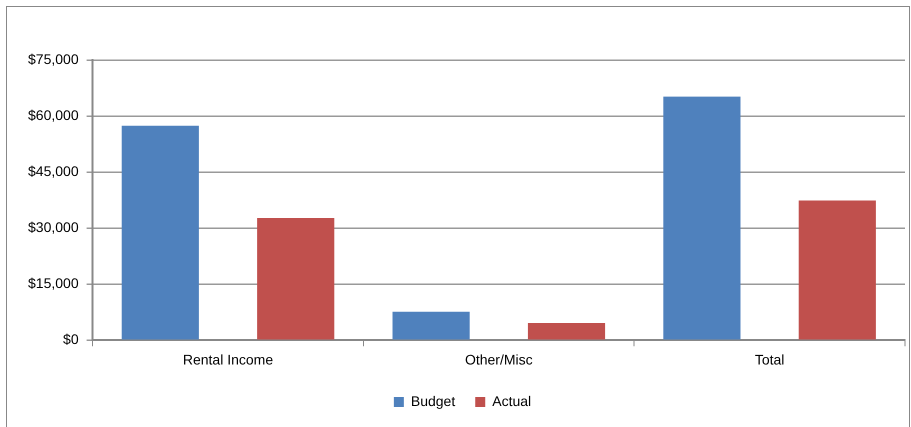 Image resolution: width=911 pixels, height=427 pixels. Describe the element at coordinates (53, 170) in the screenshot. I see `y-tick-label: $45,000` at that location.